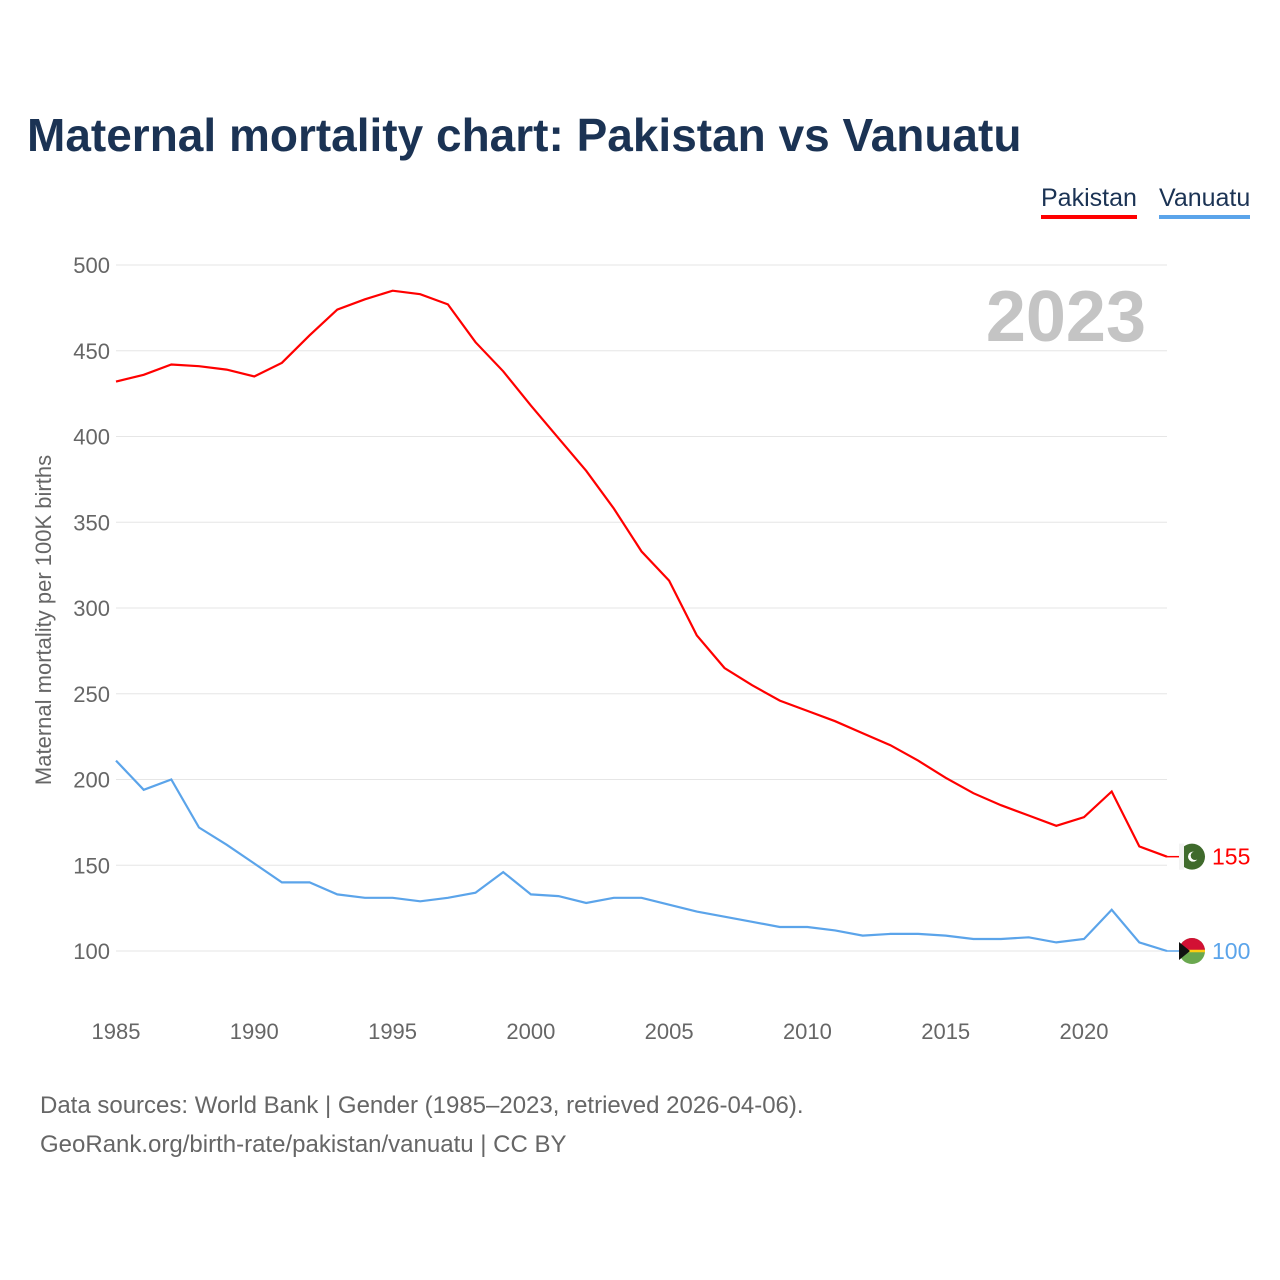  Describe the element at coordinates (91, 951) in the screenshot. I see `y-tick-label: 100` at that location.